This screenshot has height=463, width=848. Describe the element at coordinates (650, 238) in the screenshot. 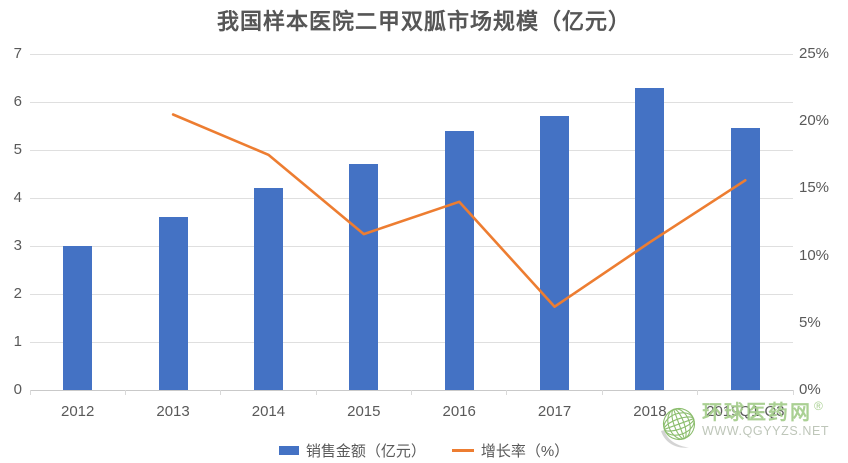

I see `bar-2018` at that location.